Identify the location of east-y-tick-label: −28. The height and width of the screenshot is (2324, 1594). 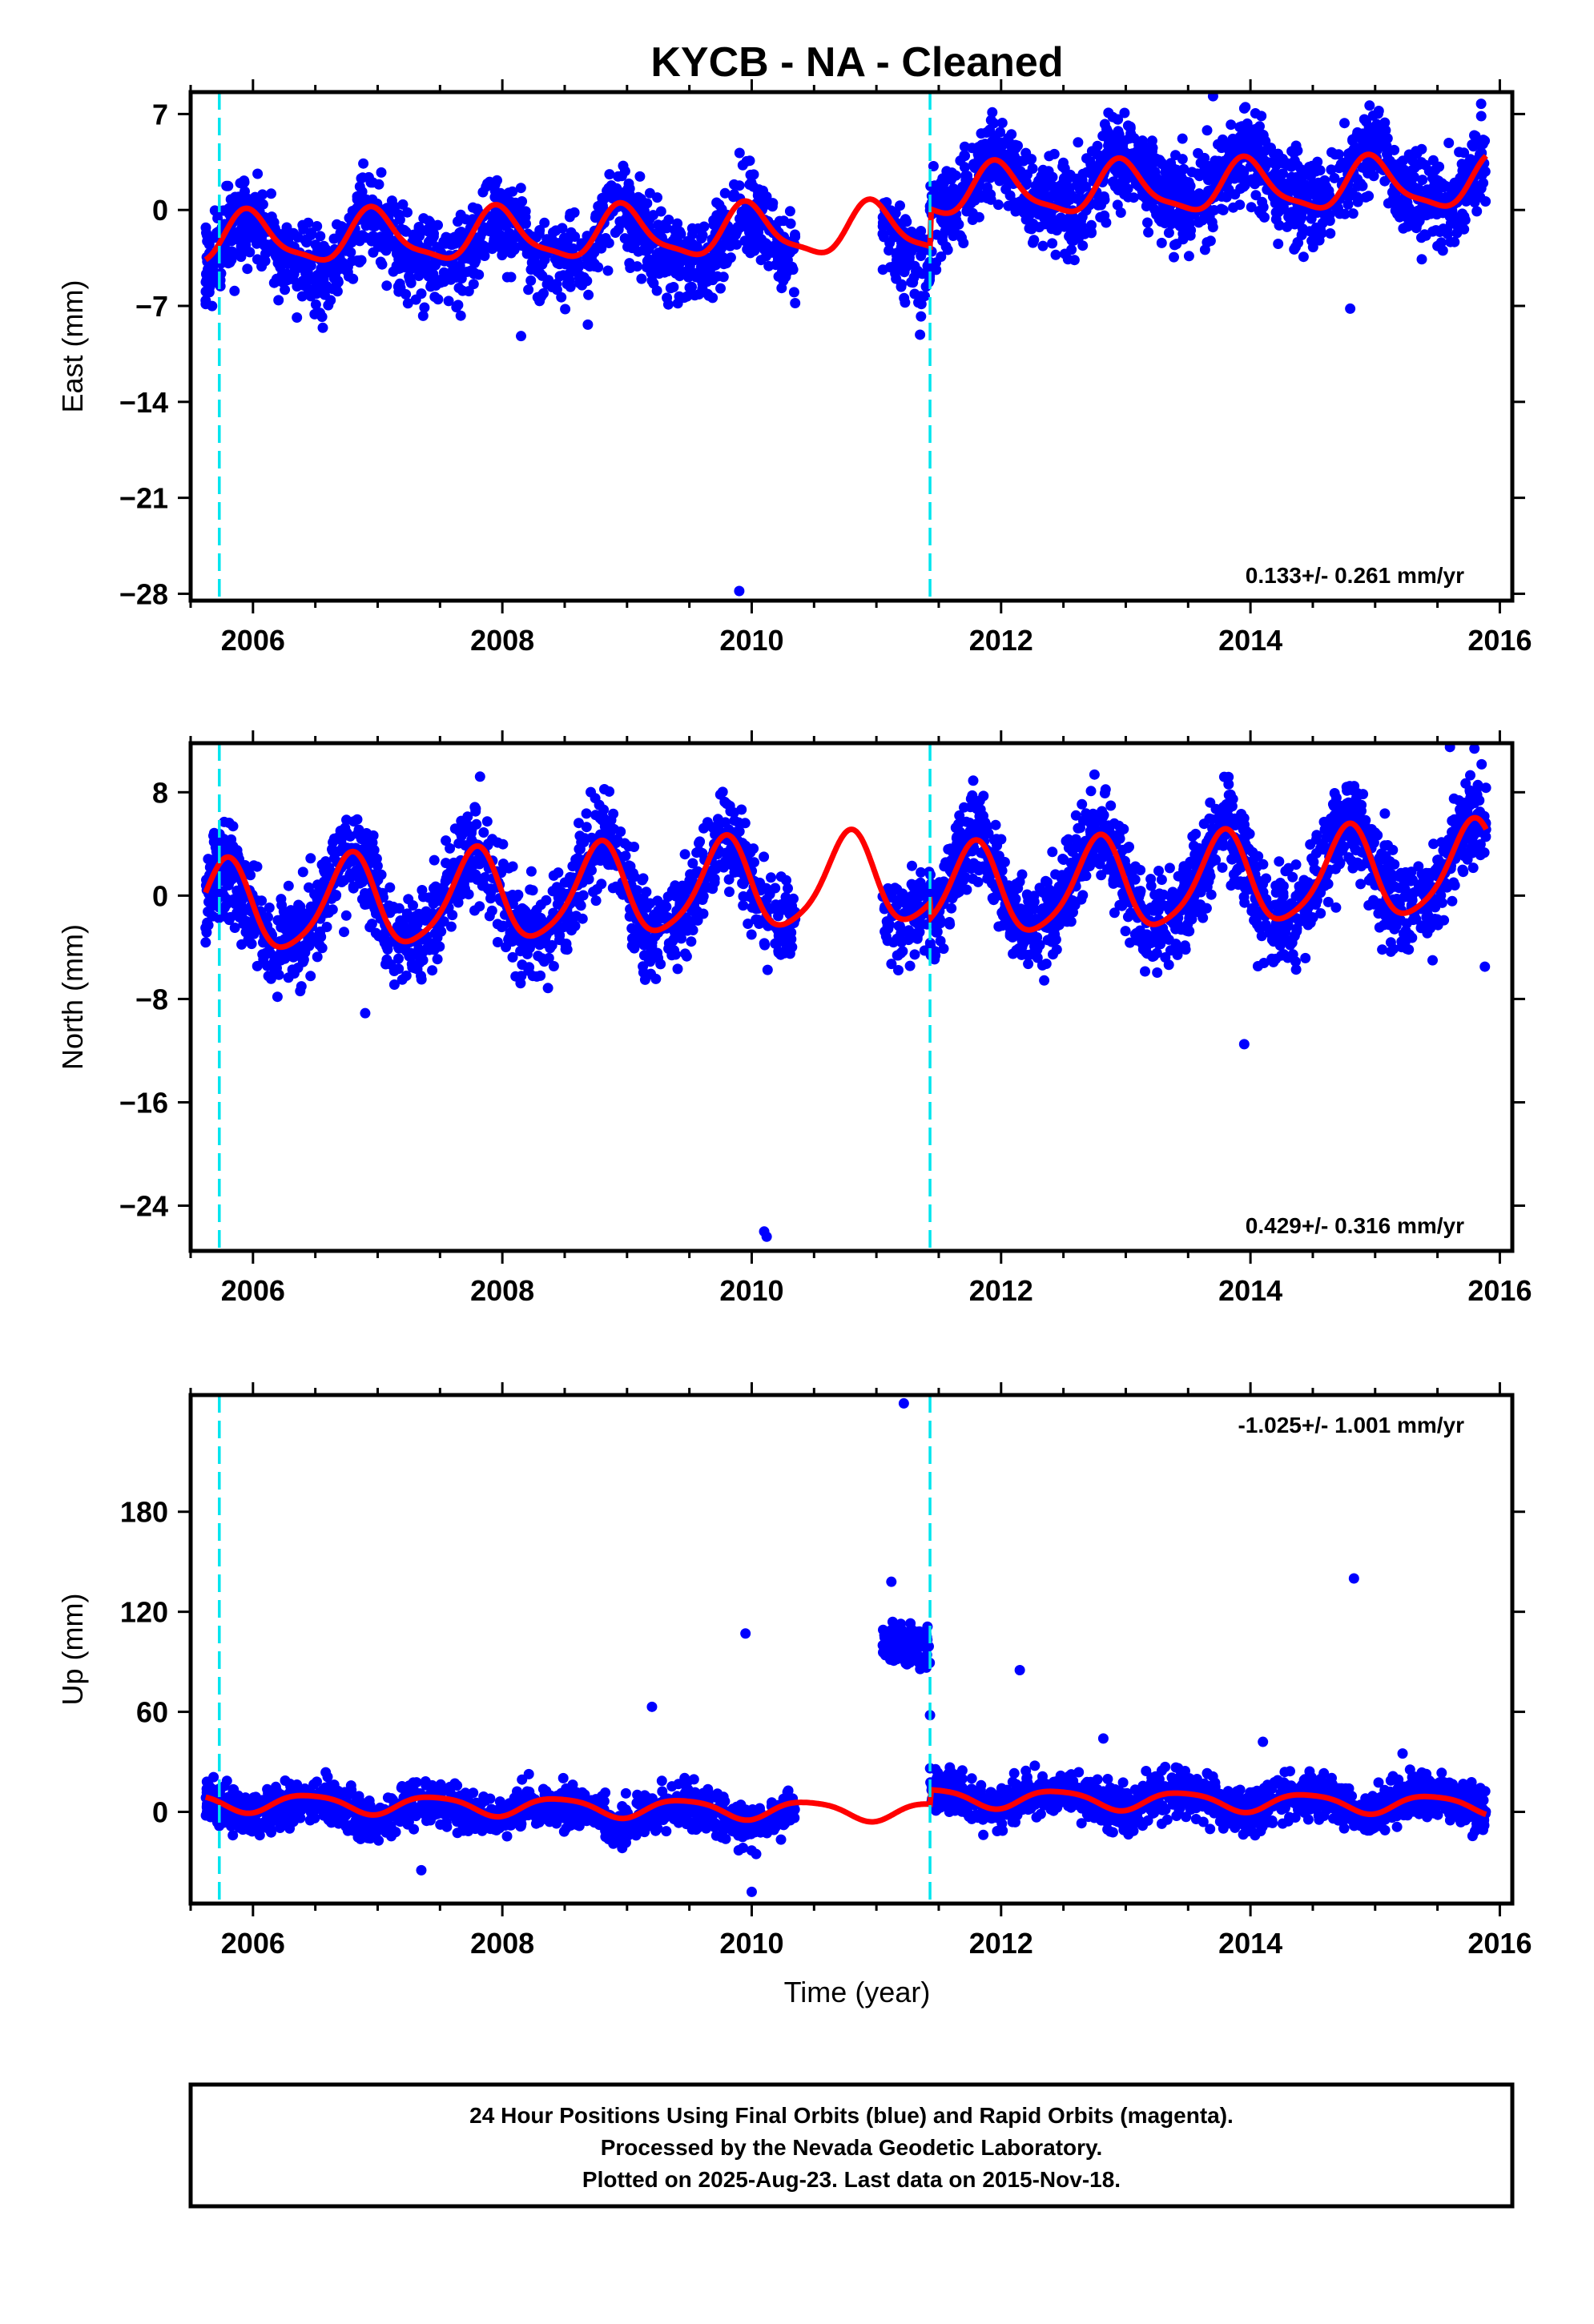
(143, 593).